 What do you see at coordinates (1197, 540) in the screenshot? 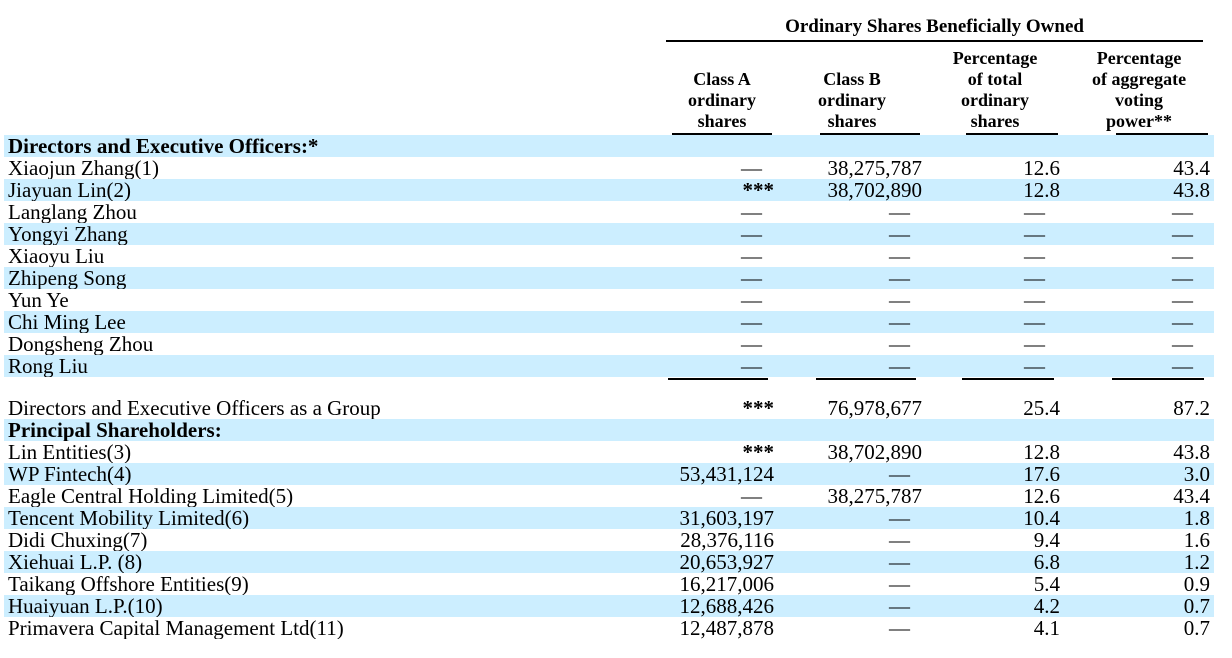
I see `row-value: 1.6` at bounding box center [1197, 540].